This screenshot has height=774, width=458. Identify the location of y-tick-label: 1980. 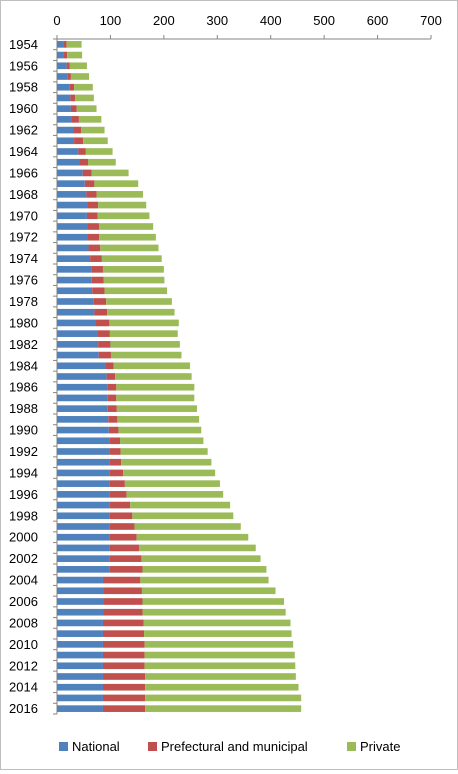
(23, 322).